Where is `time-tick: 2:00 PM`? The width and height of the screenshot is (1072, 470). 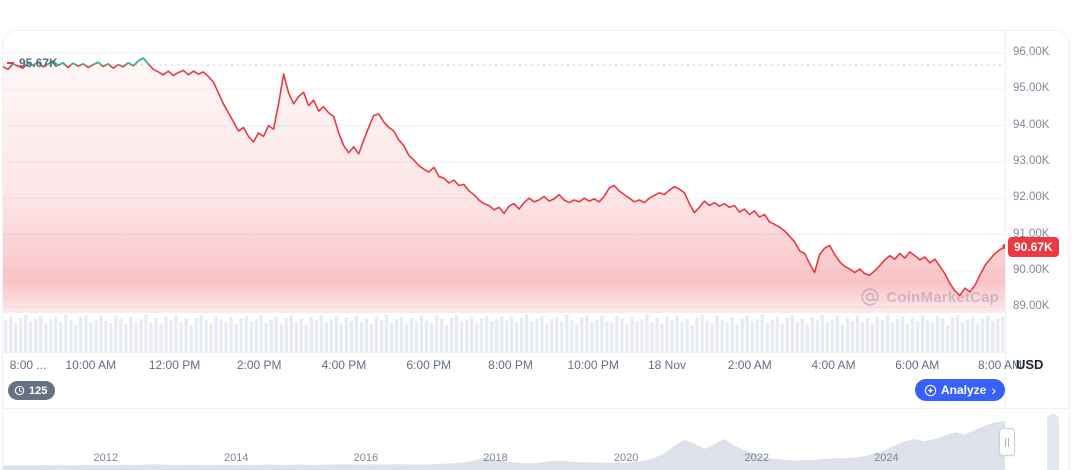
time-tick: 2:00 PM is located at coordinates (259, 365).